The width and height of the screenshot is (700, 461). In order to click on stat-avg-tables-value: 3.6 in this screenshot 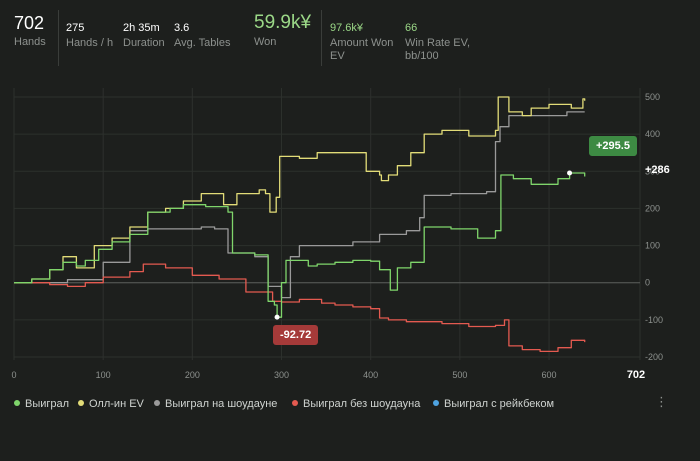, I will do `click(182, 28)`.